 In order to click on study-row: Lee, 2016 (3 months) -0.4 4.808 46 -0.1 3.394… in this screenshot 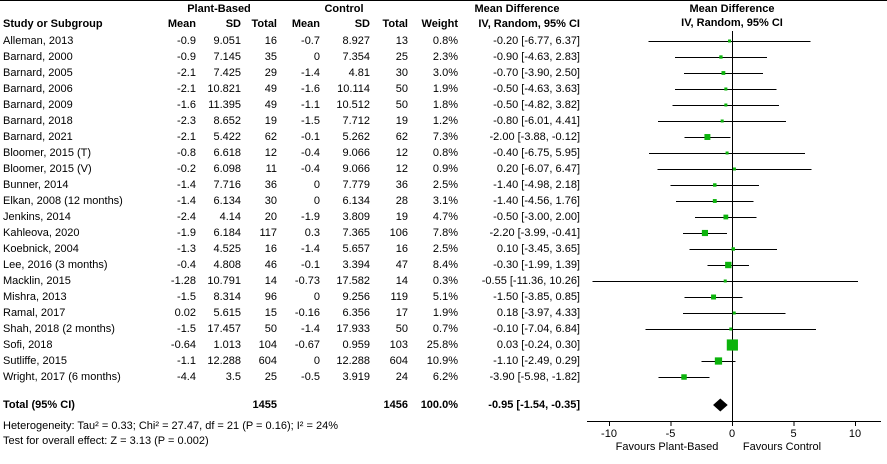, I will do `click(300, 265)`.